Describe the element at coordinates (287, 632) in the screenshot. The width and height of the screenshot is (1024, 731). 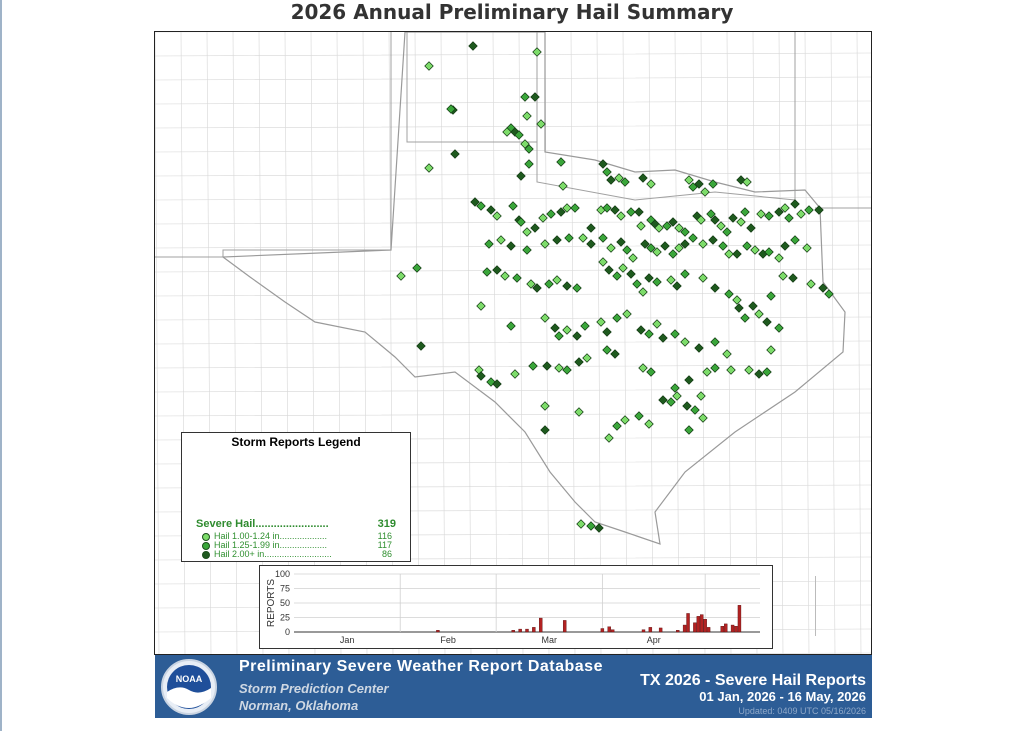
I see `y-tick-label: 0` at that location.